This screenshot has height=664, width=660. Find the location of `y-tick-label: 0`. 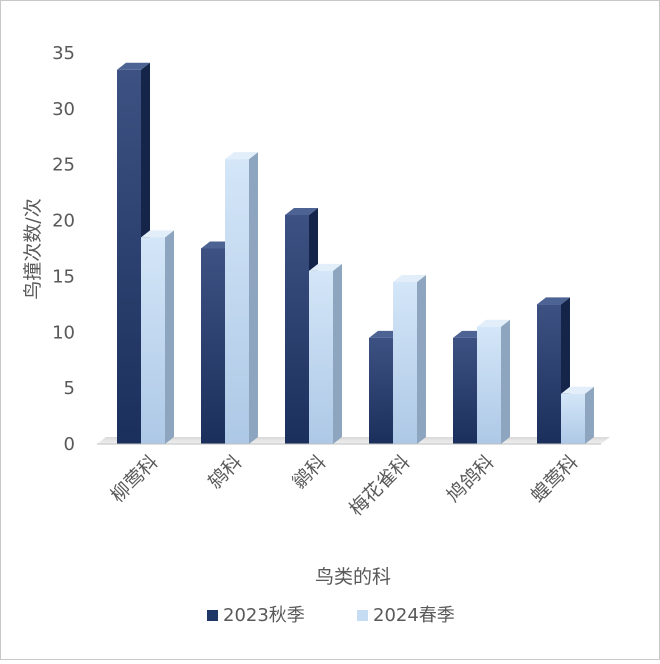

y-tick-label: 0 is located at coordinates (69, 444).